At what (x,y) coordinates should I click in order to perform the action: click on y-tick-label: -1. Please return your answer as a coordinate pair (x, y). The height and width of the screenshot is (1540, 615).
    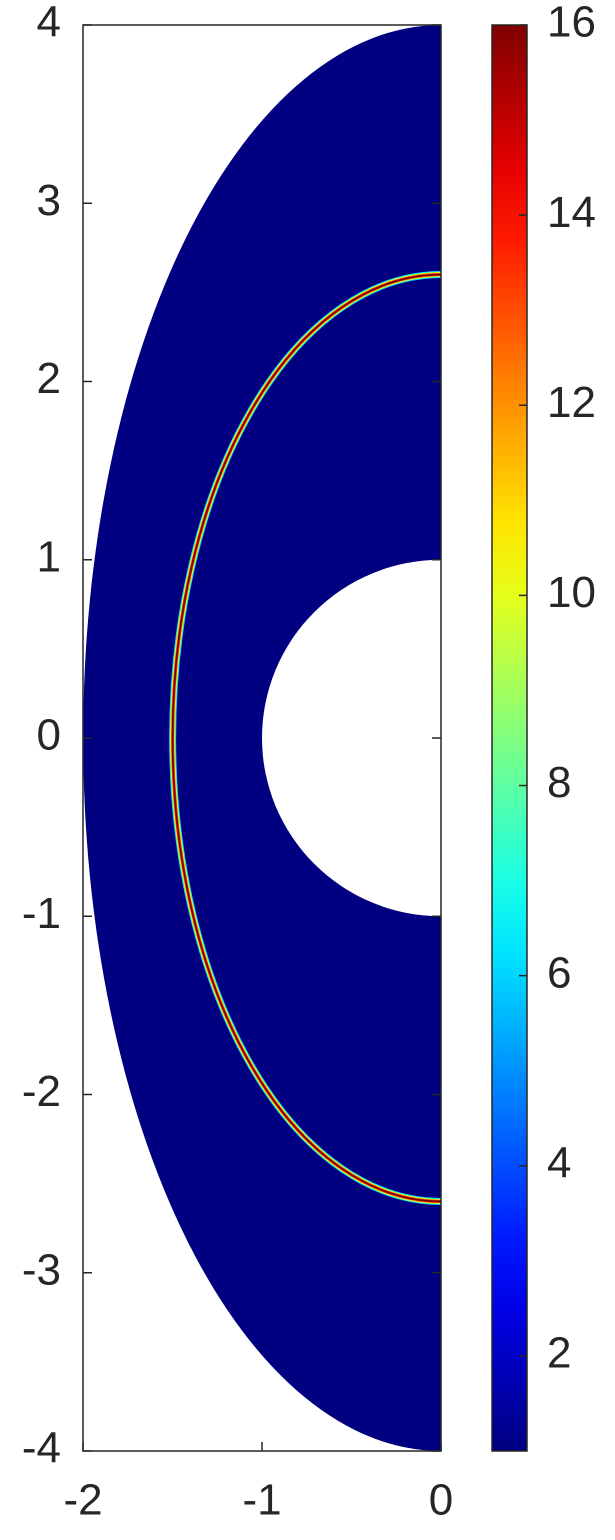
    Looking at the image, I should click on (41, 913).